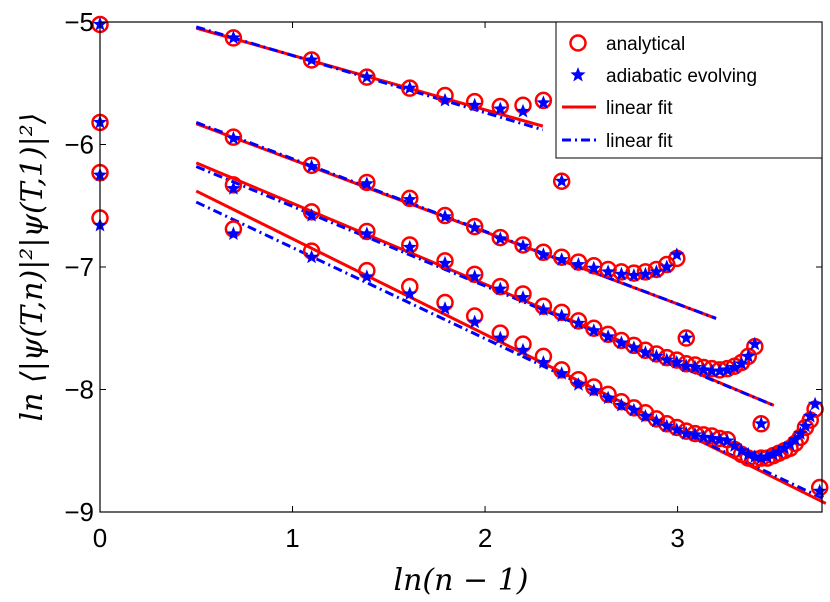 The image size is (830, 602). Describe the element at coordinates (461, 580) in the screenshot. I see `x-axis-label: ln(n − 1)` at that location.